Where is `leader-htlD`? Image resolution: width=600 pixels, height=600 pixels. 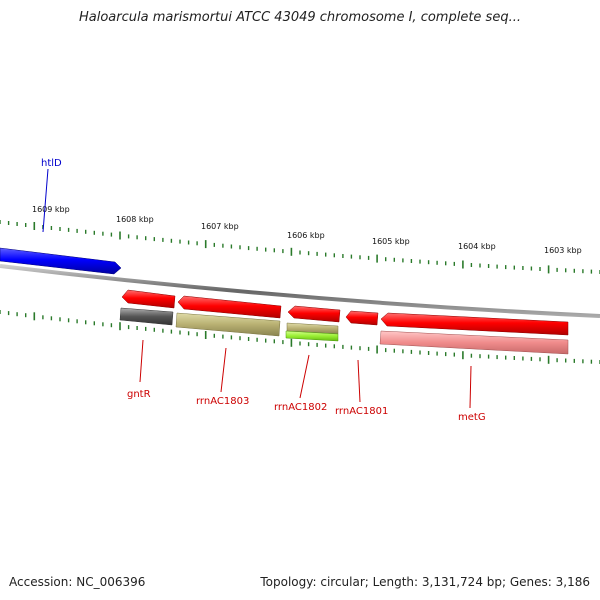
leader-htlD is located at coordinates (45, 200).